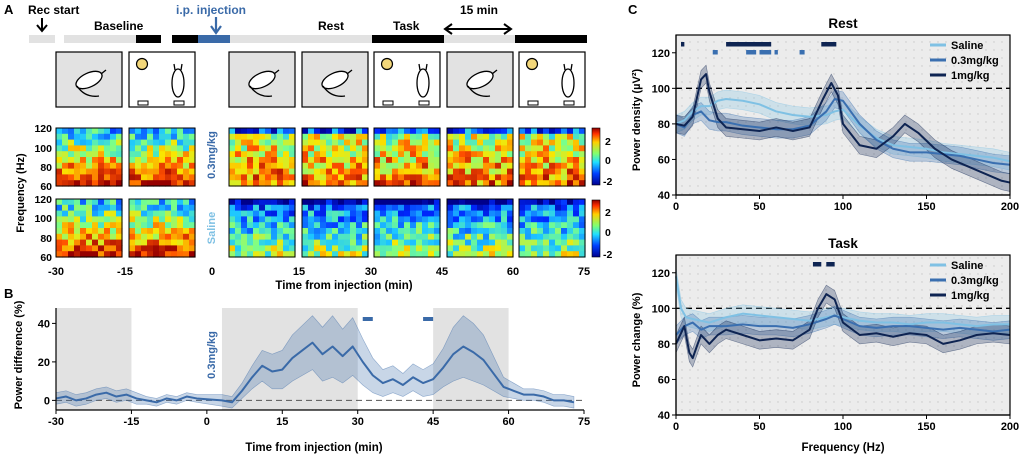 The width and height of the screenshot is (1024, 457). Describe the element at coordinates (664, 196) in the screenshot. I see `y-tick-label: 40` at that location.